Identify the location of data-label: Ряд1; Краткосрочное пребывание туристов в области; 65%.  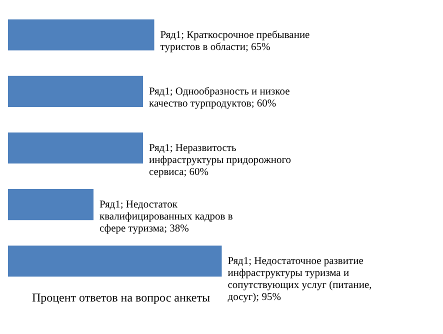
(235, 41).